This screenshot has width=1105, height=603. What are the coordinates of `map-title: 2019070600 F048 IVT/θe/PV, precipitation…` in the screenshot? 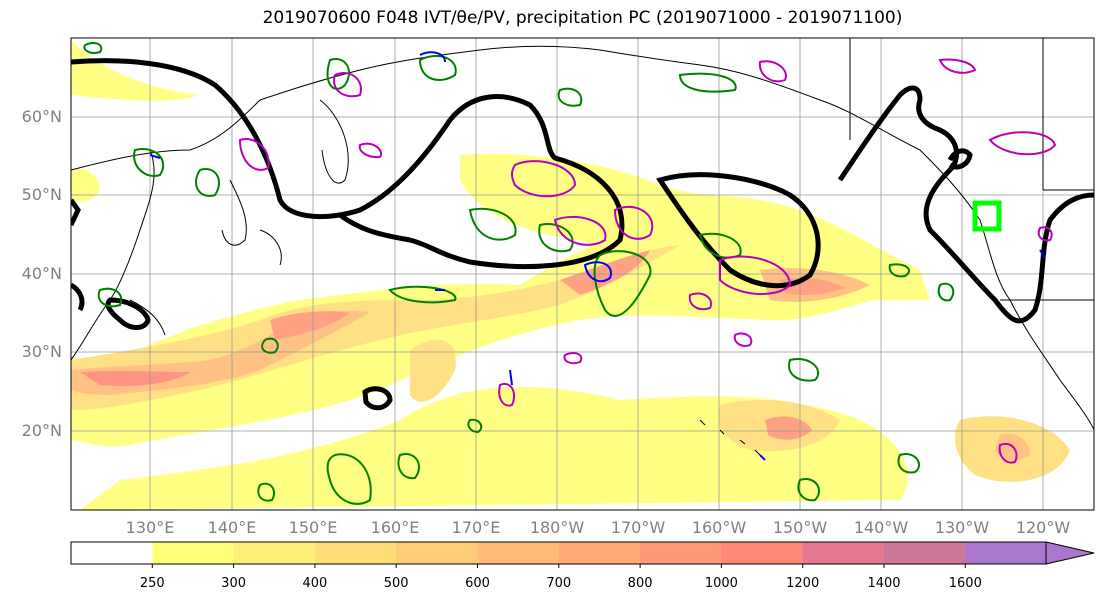 It's located at (582, 18).